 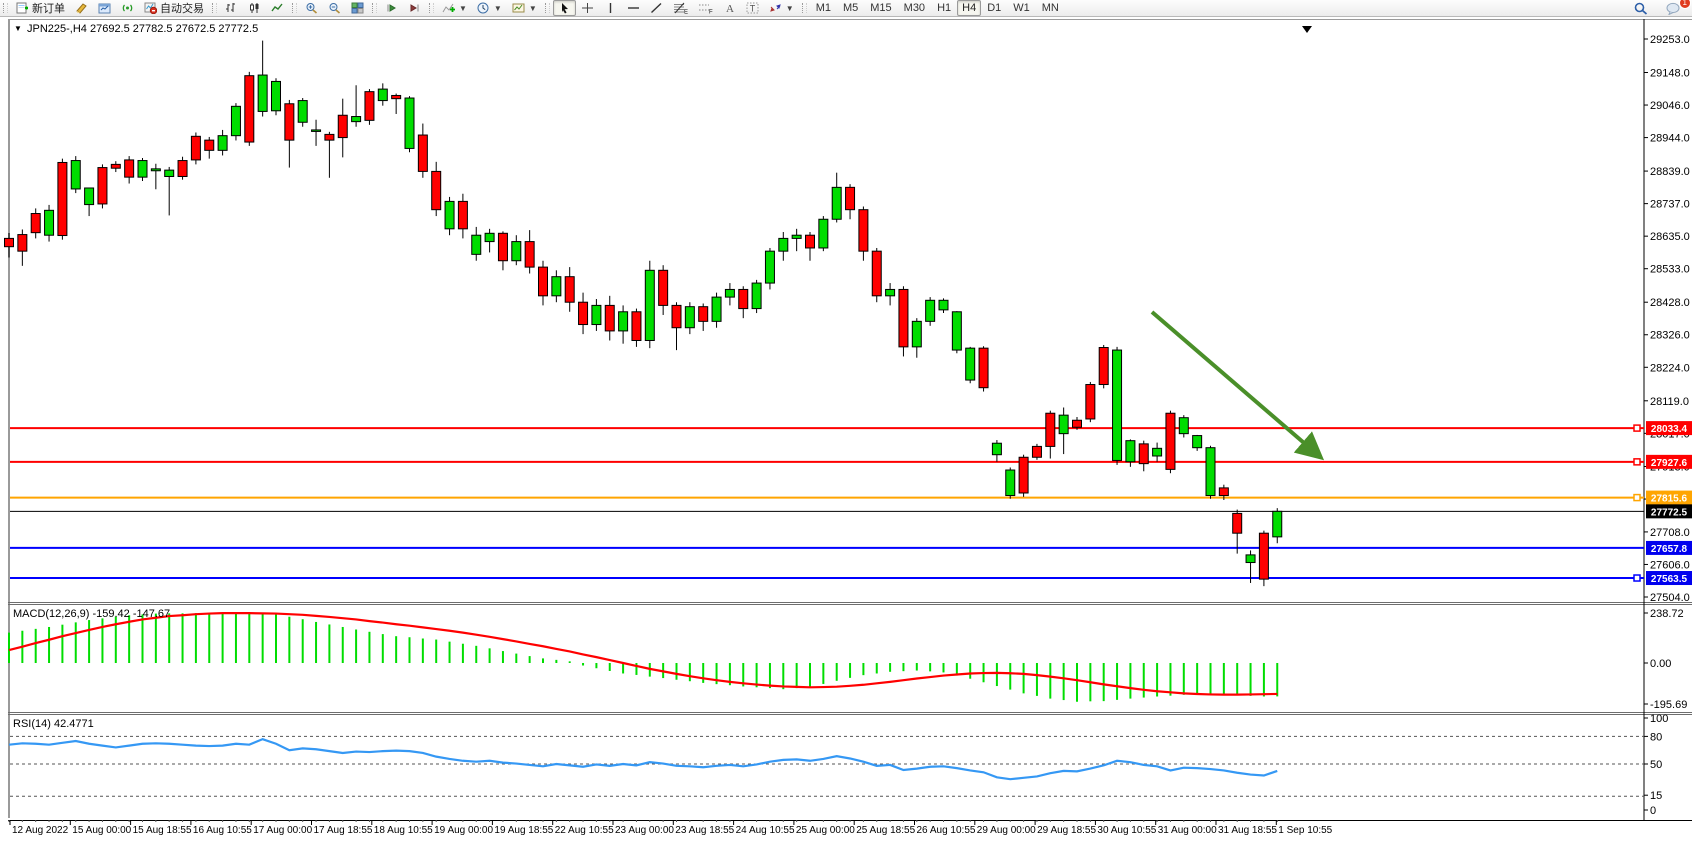 I want to click on chat-button: 1, so click(x=1676, y=8).